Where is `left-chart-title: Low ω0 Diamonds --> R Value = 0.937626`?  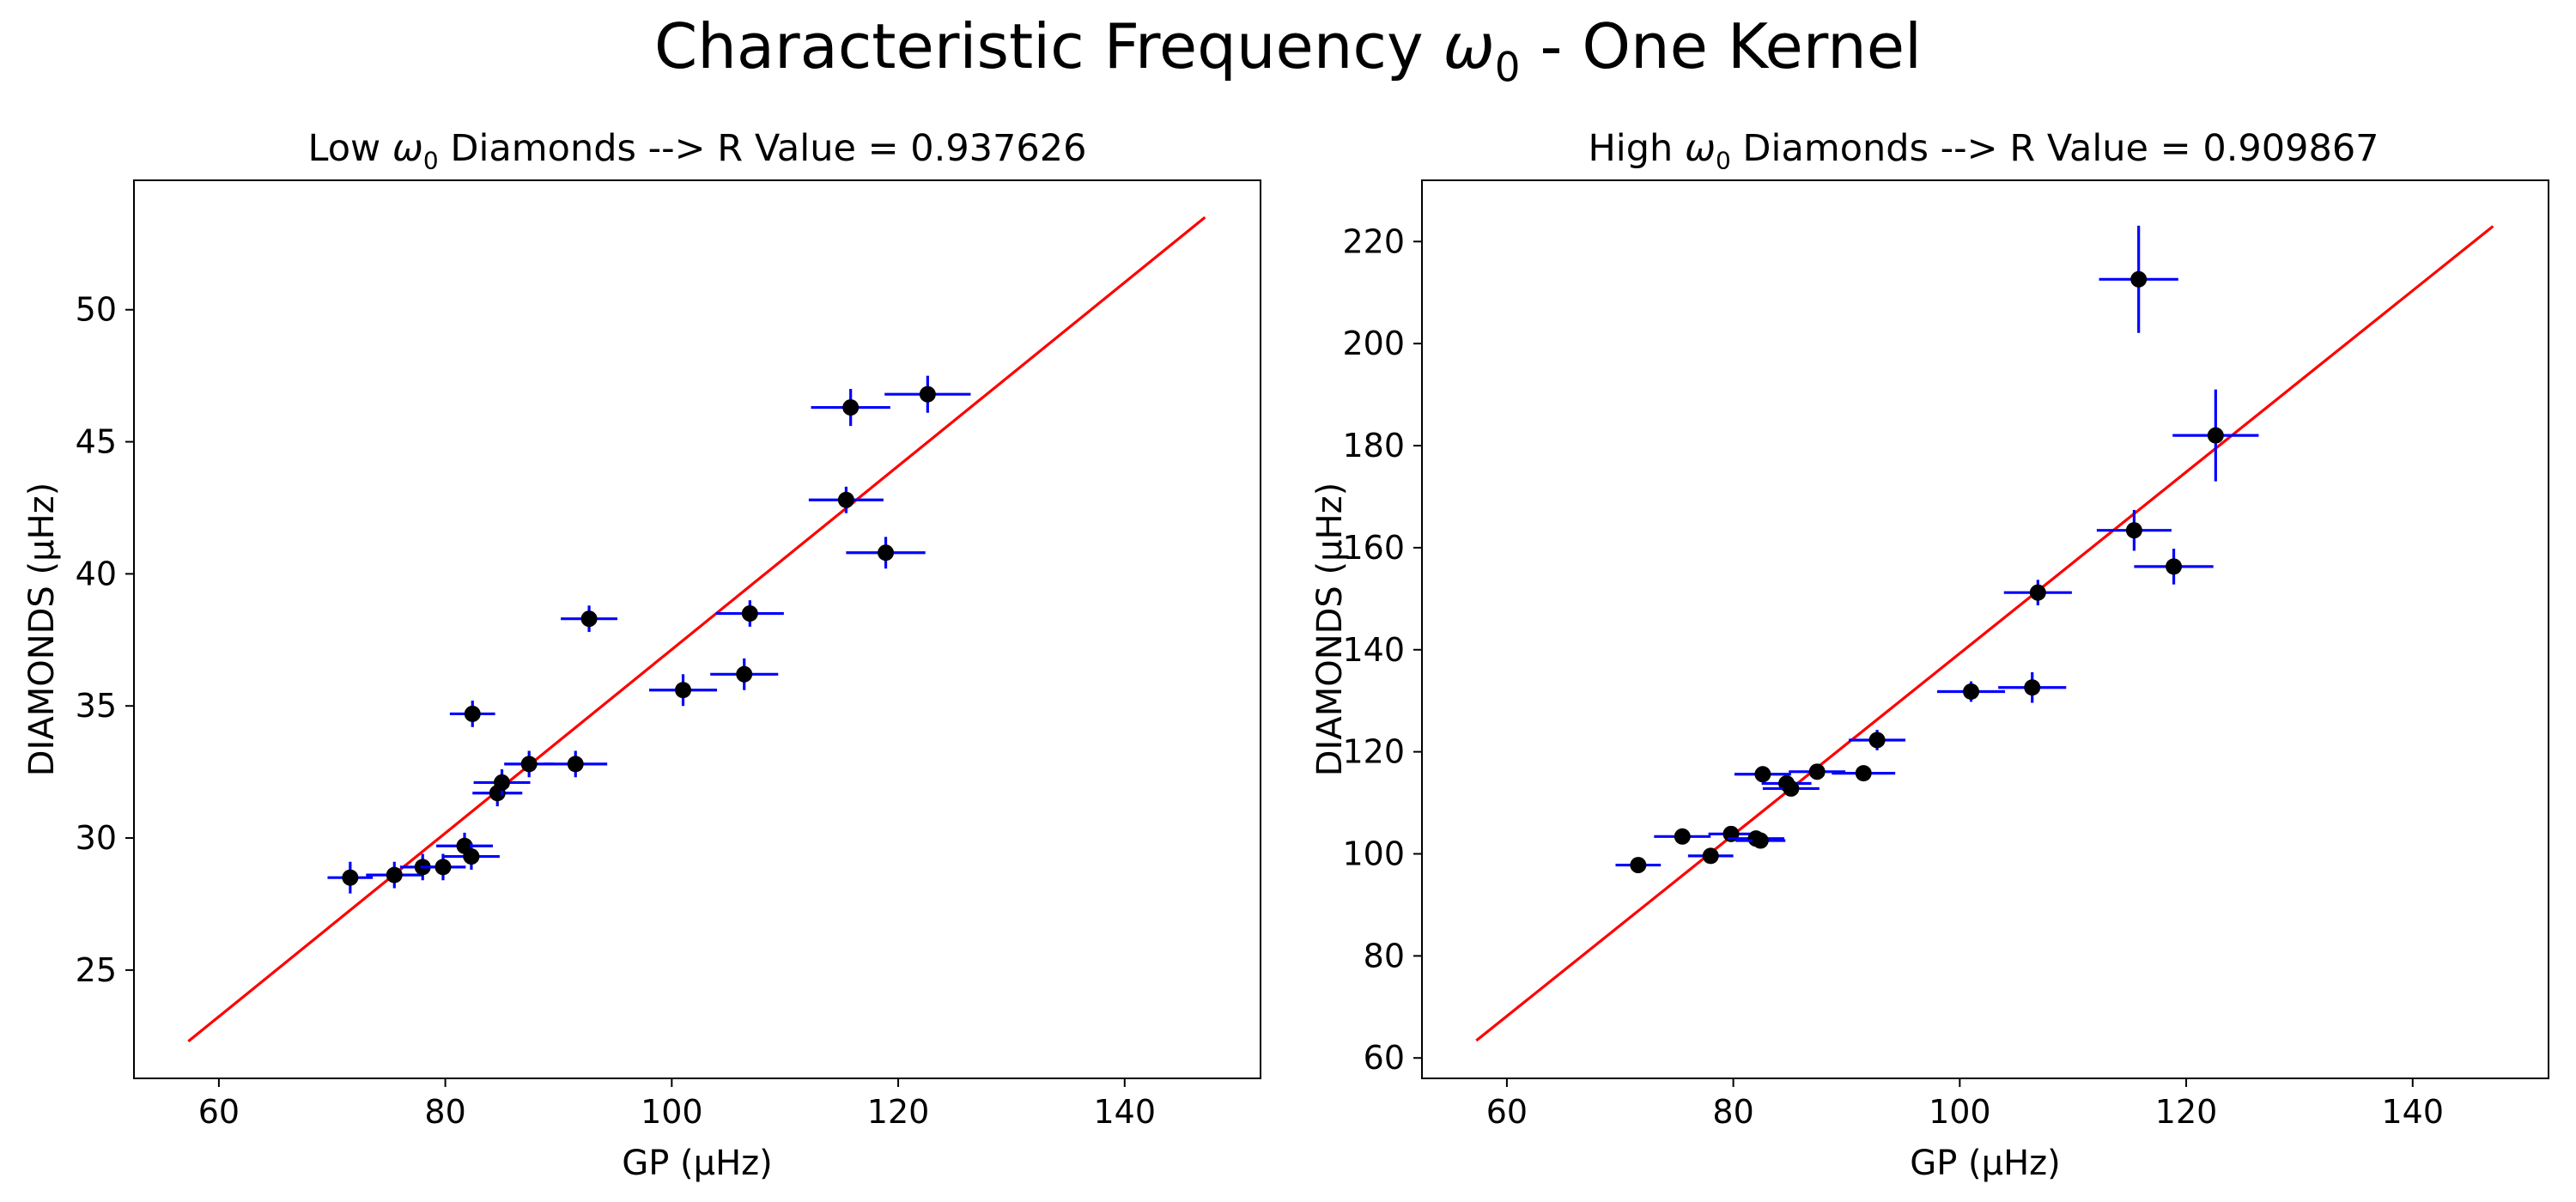 left-chart-title: Low ω0 Diamonds --> R Value = 0.937626 is located at coordinates (697, 151).